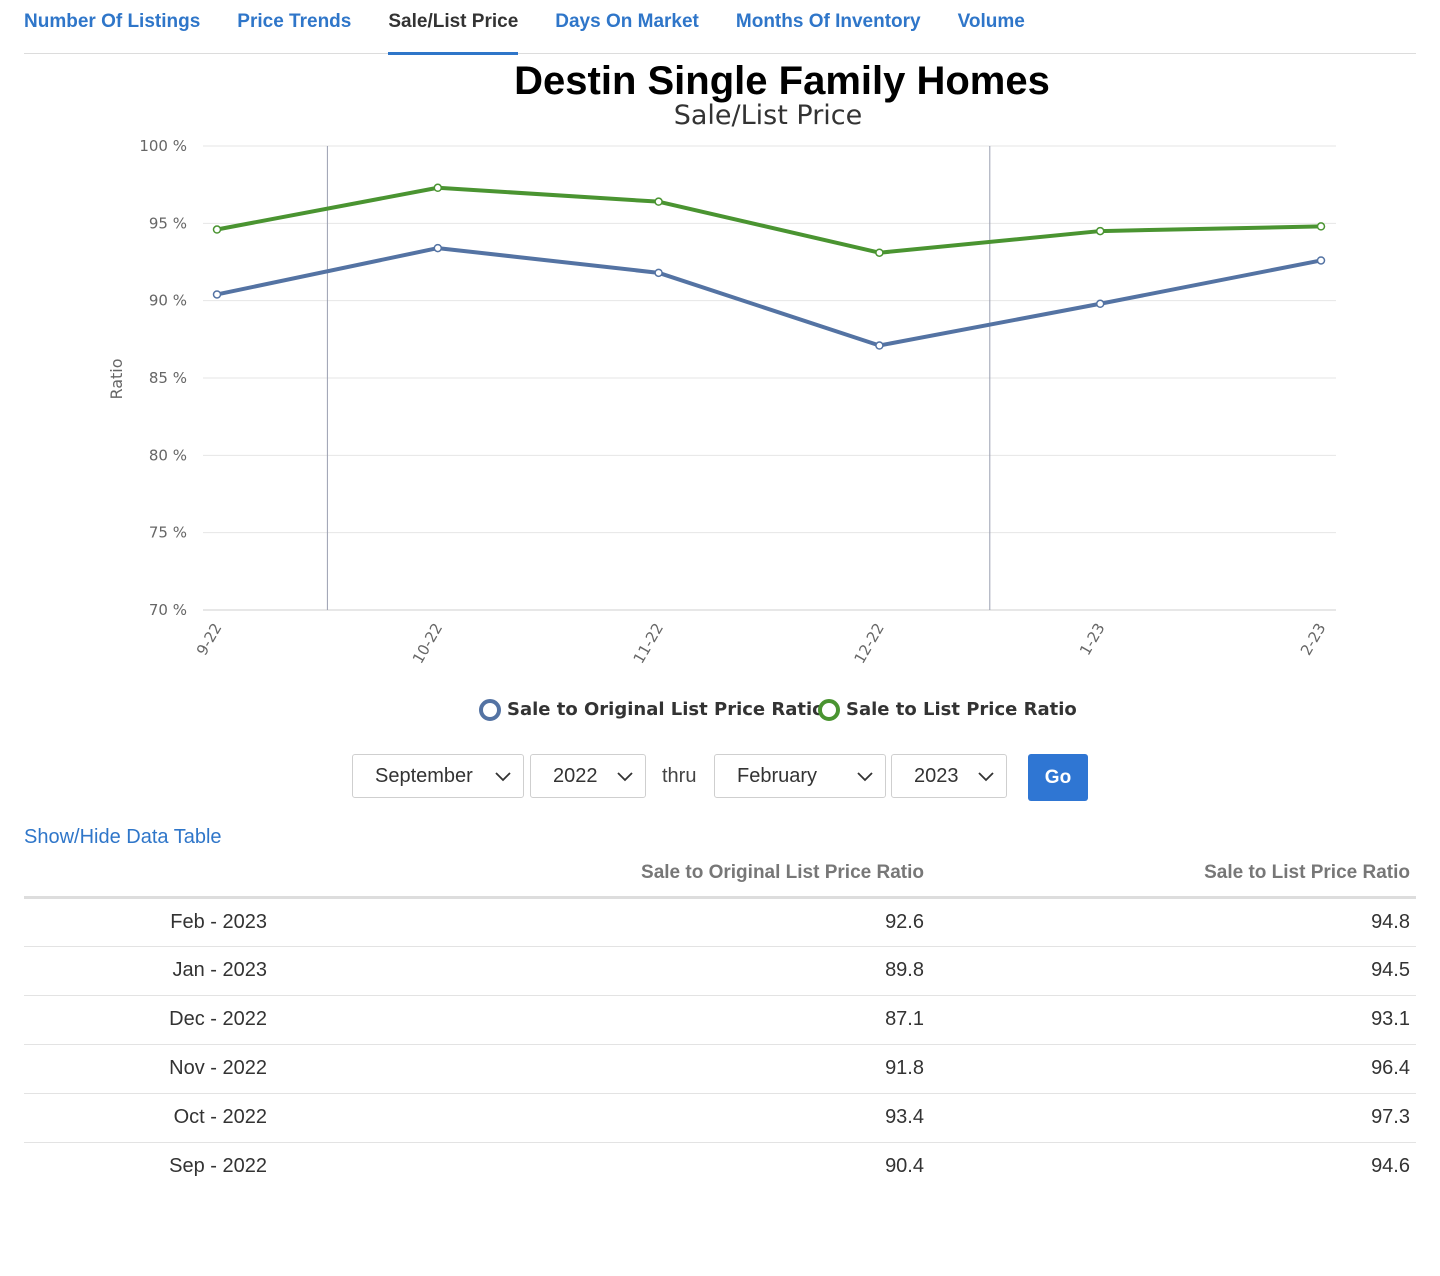 This screenshot has height=1276, width=1440. What do you see at coordinates (720, 1166) in the screenshot?
I see `table-row: Sep - 2022 90.4 94.6` at bounding box center [720, 1166].